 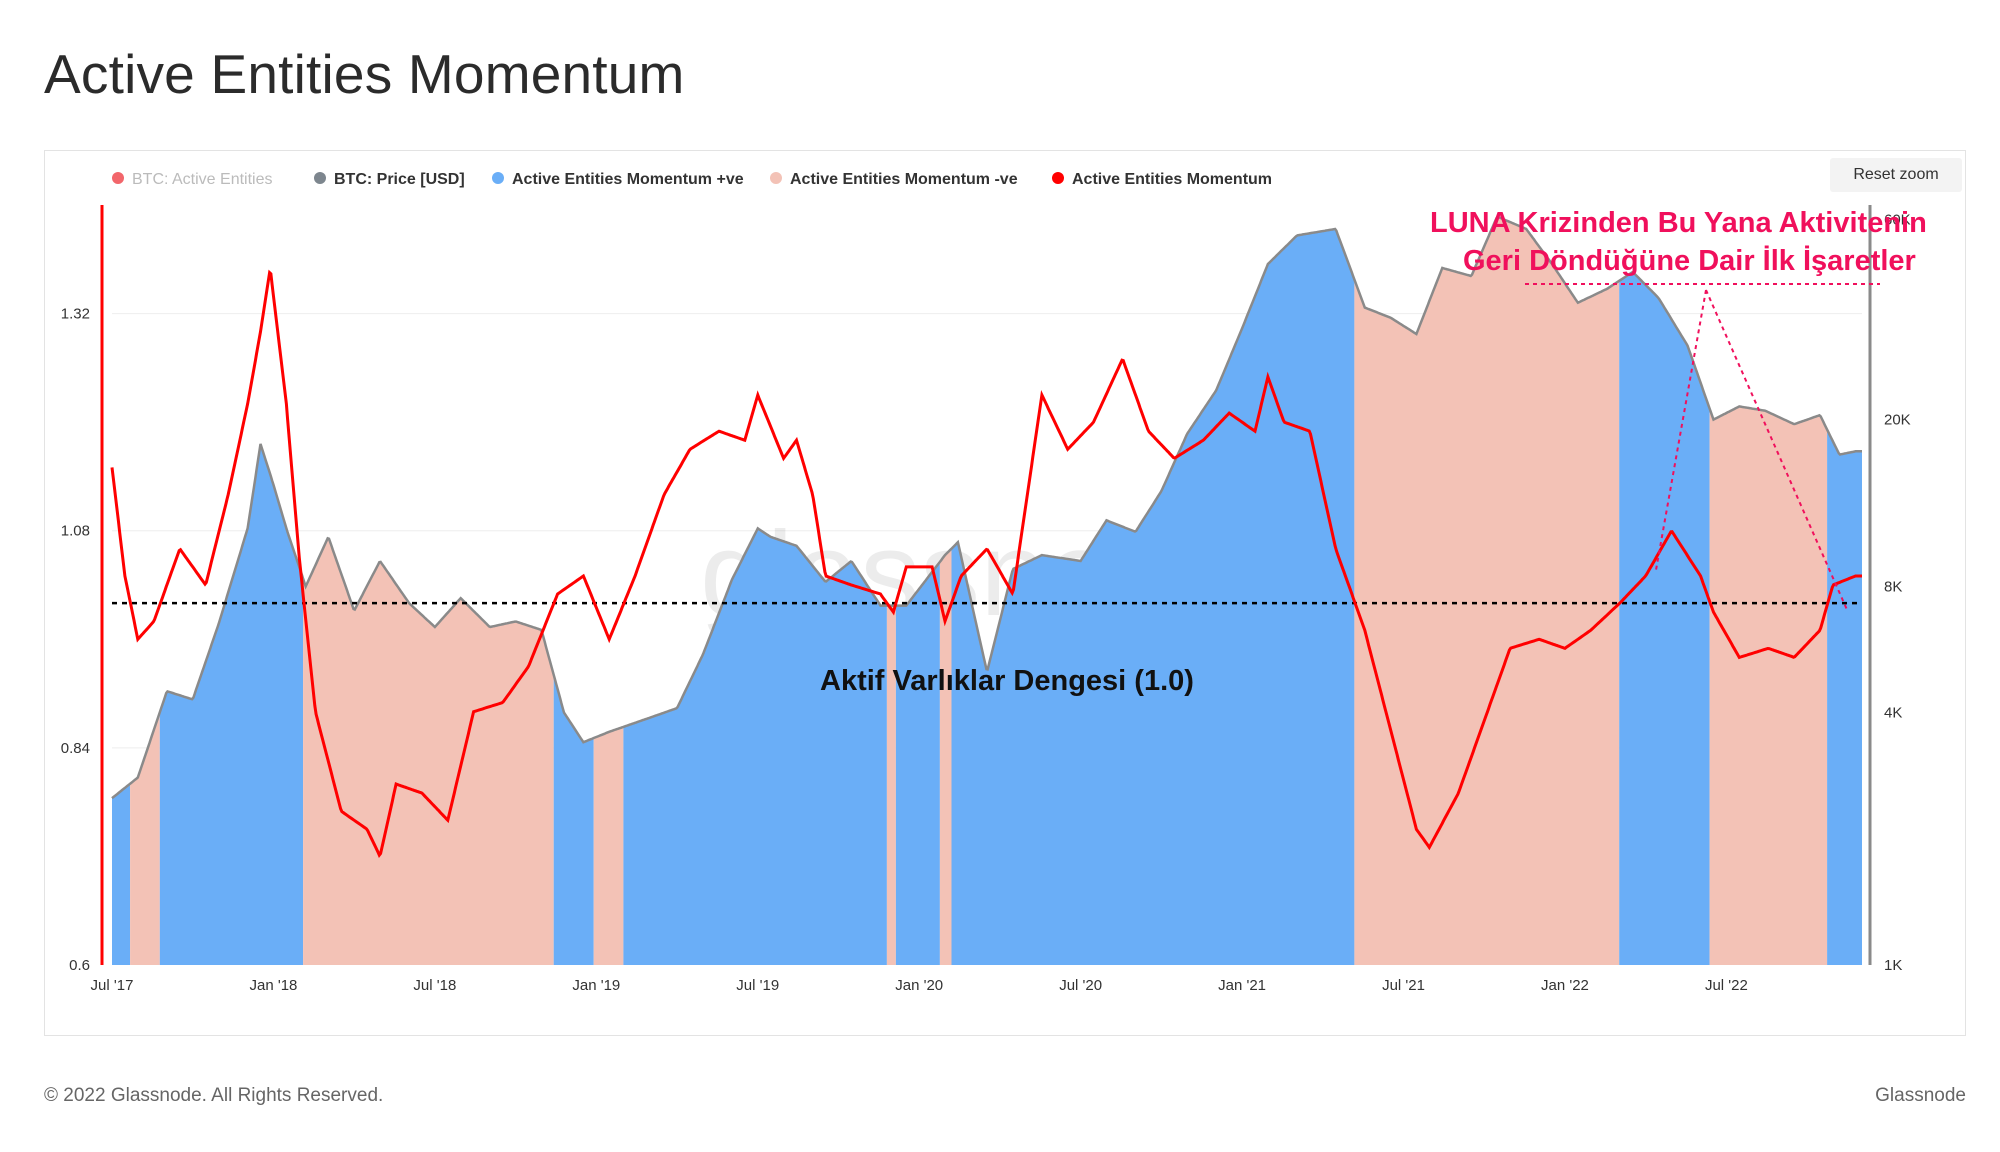 What do you see at coordinates (75, 314) in the screenshot?
I see `y-left-tick-label: 1.32` at bounding box center [75, 314].